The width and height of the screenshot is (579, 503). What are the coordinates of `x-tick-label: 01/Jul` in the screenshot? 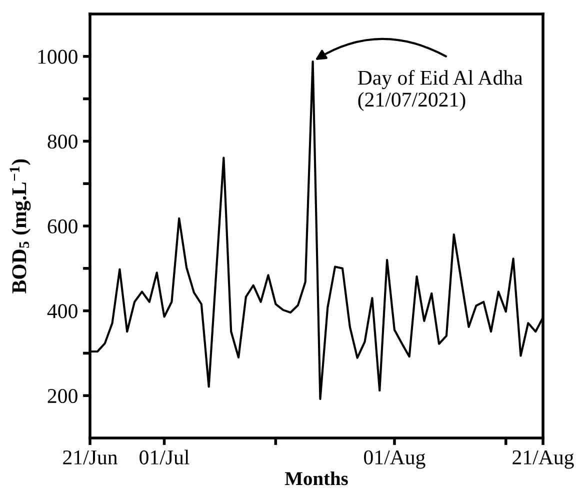 It's located at (165, 457).